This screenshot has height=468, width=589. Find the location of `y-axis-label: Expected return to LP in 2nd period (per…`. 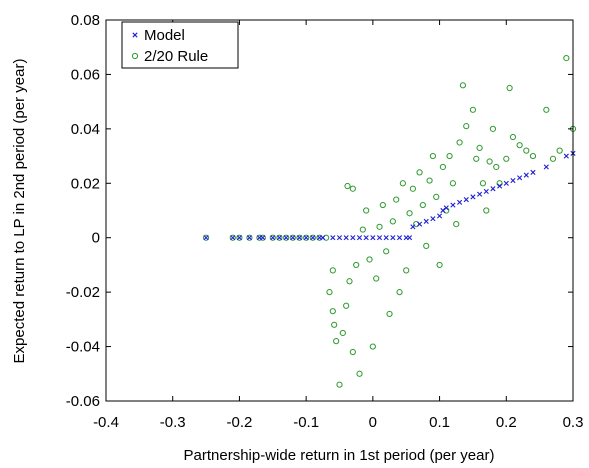

y-axis-label: Expected return to LP in 2nd period (per… is located at coordinates (19, 211).